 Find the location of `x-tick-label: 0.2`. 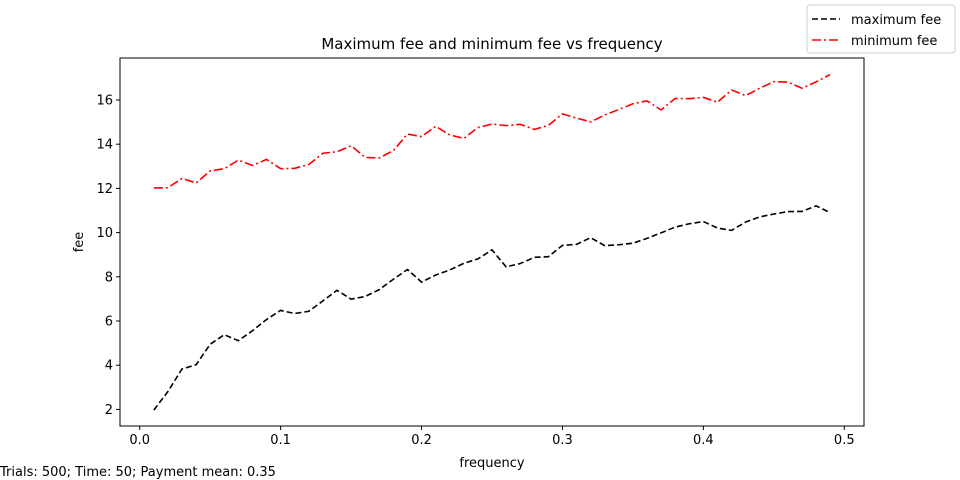

x-tick-label: 0.2 is located at coordinates (421, 440).